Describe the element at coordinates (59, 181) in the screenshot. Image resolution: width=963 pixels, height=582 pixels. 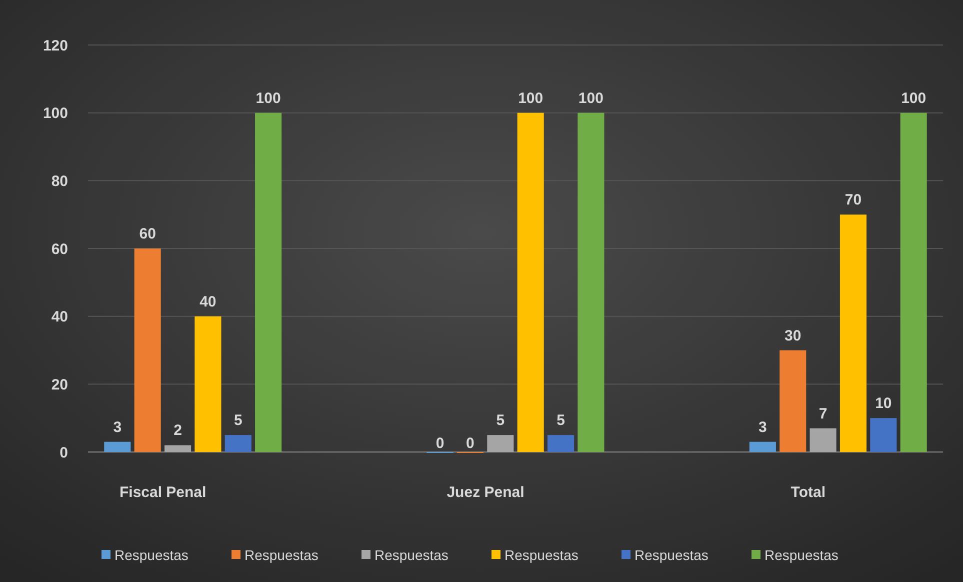
I see `y-tick-label: 80` at that location.